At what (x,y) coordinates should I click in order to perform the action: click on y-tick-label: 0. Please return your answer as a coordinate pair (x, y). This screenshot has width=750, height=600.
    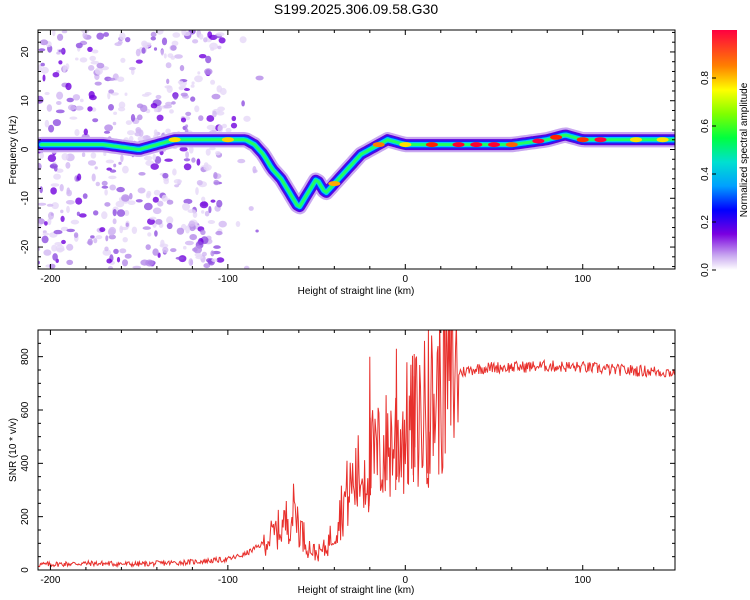
    Looking at the image, I should click on (25, 570).